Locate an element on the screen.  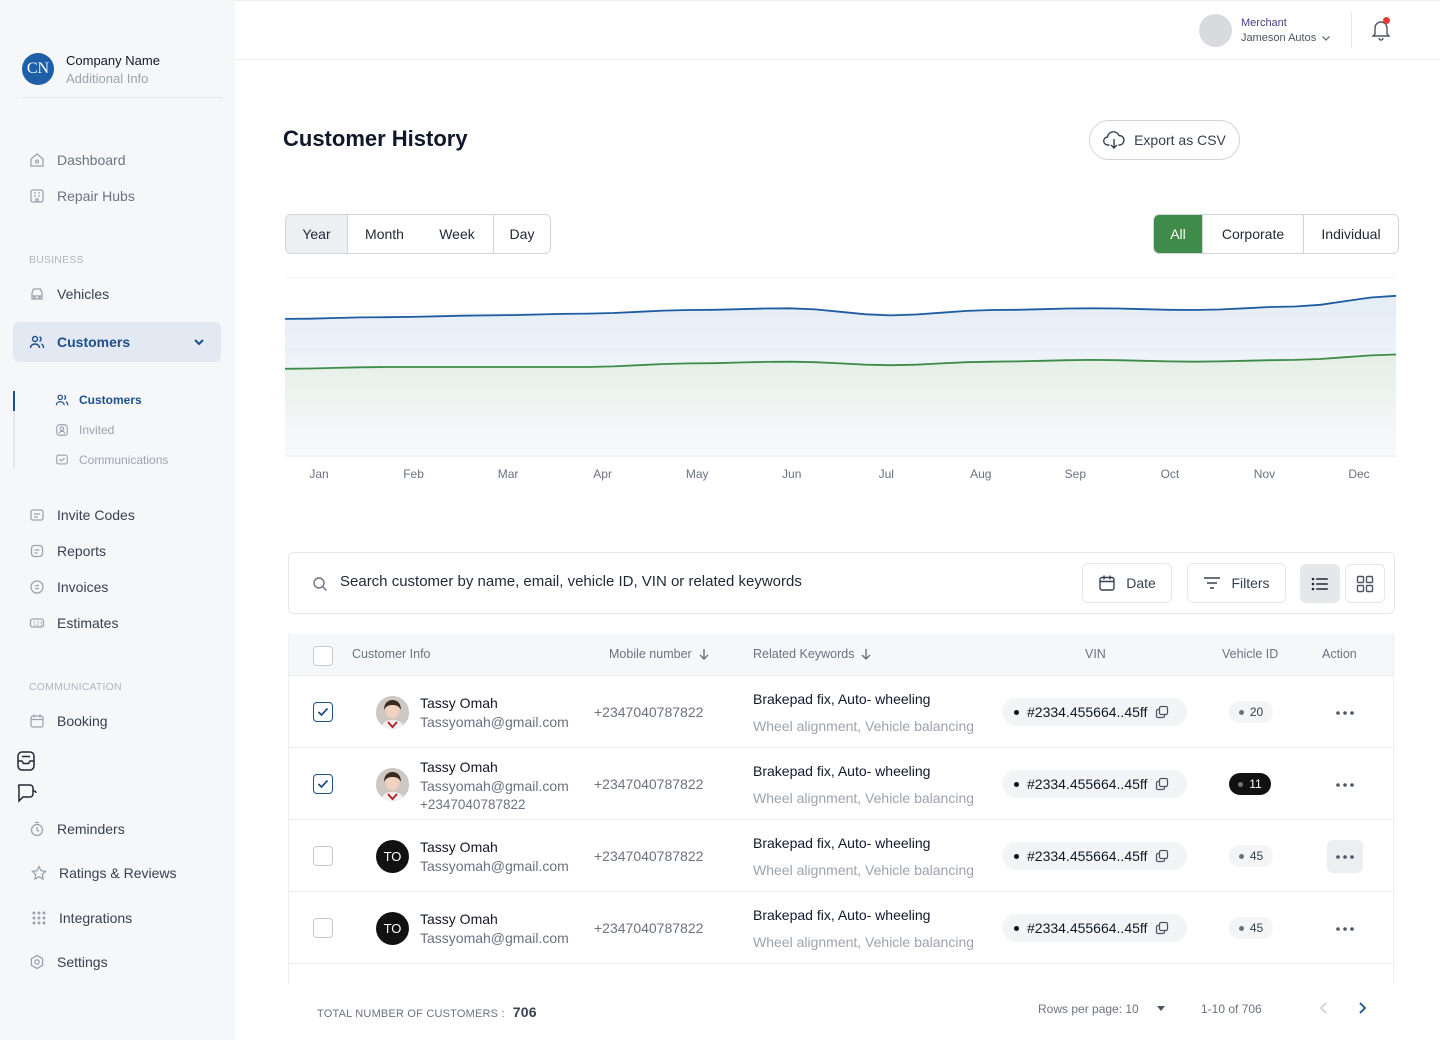
merchant-avatar is located at coordinates (1215, 30).